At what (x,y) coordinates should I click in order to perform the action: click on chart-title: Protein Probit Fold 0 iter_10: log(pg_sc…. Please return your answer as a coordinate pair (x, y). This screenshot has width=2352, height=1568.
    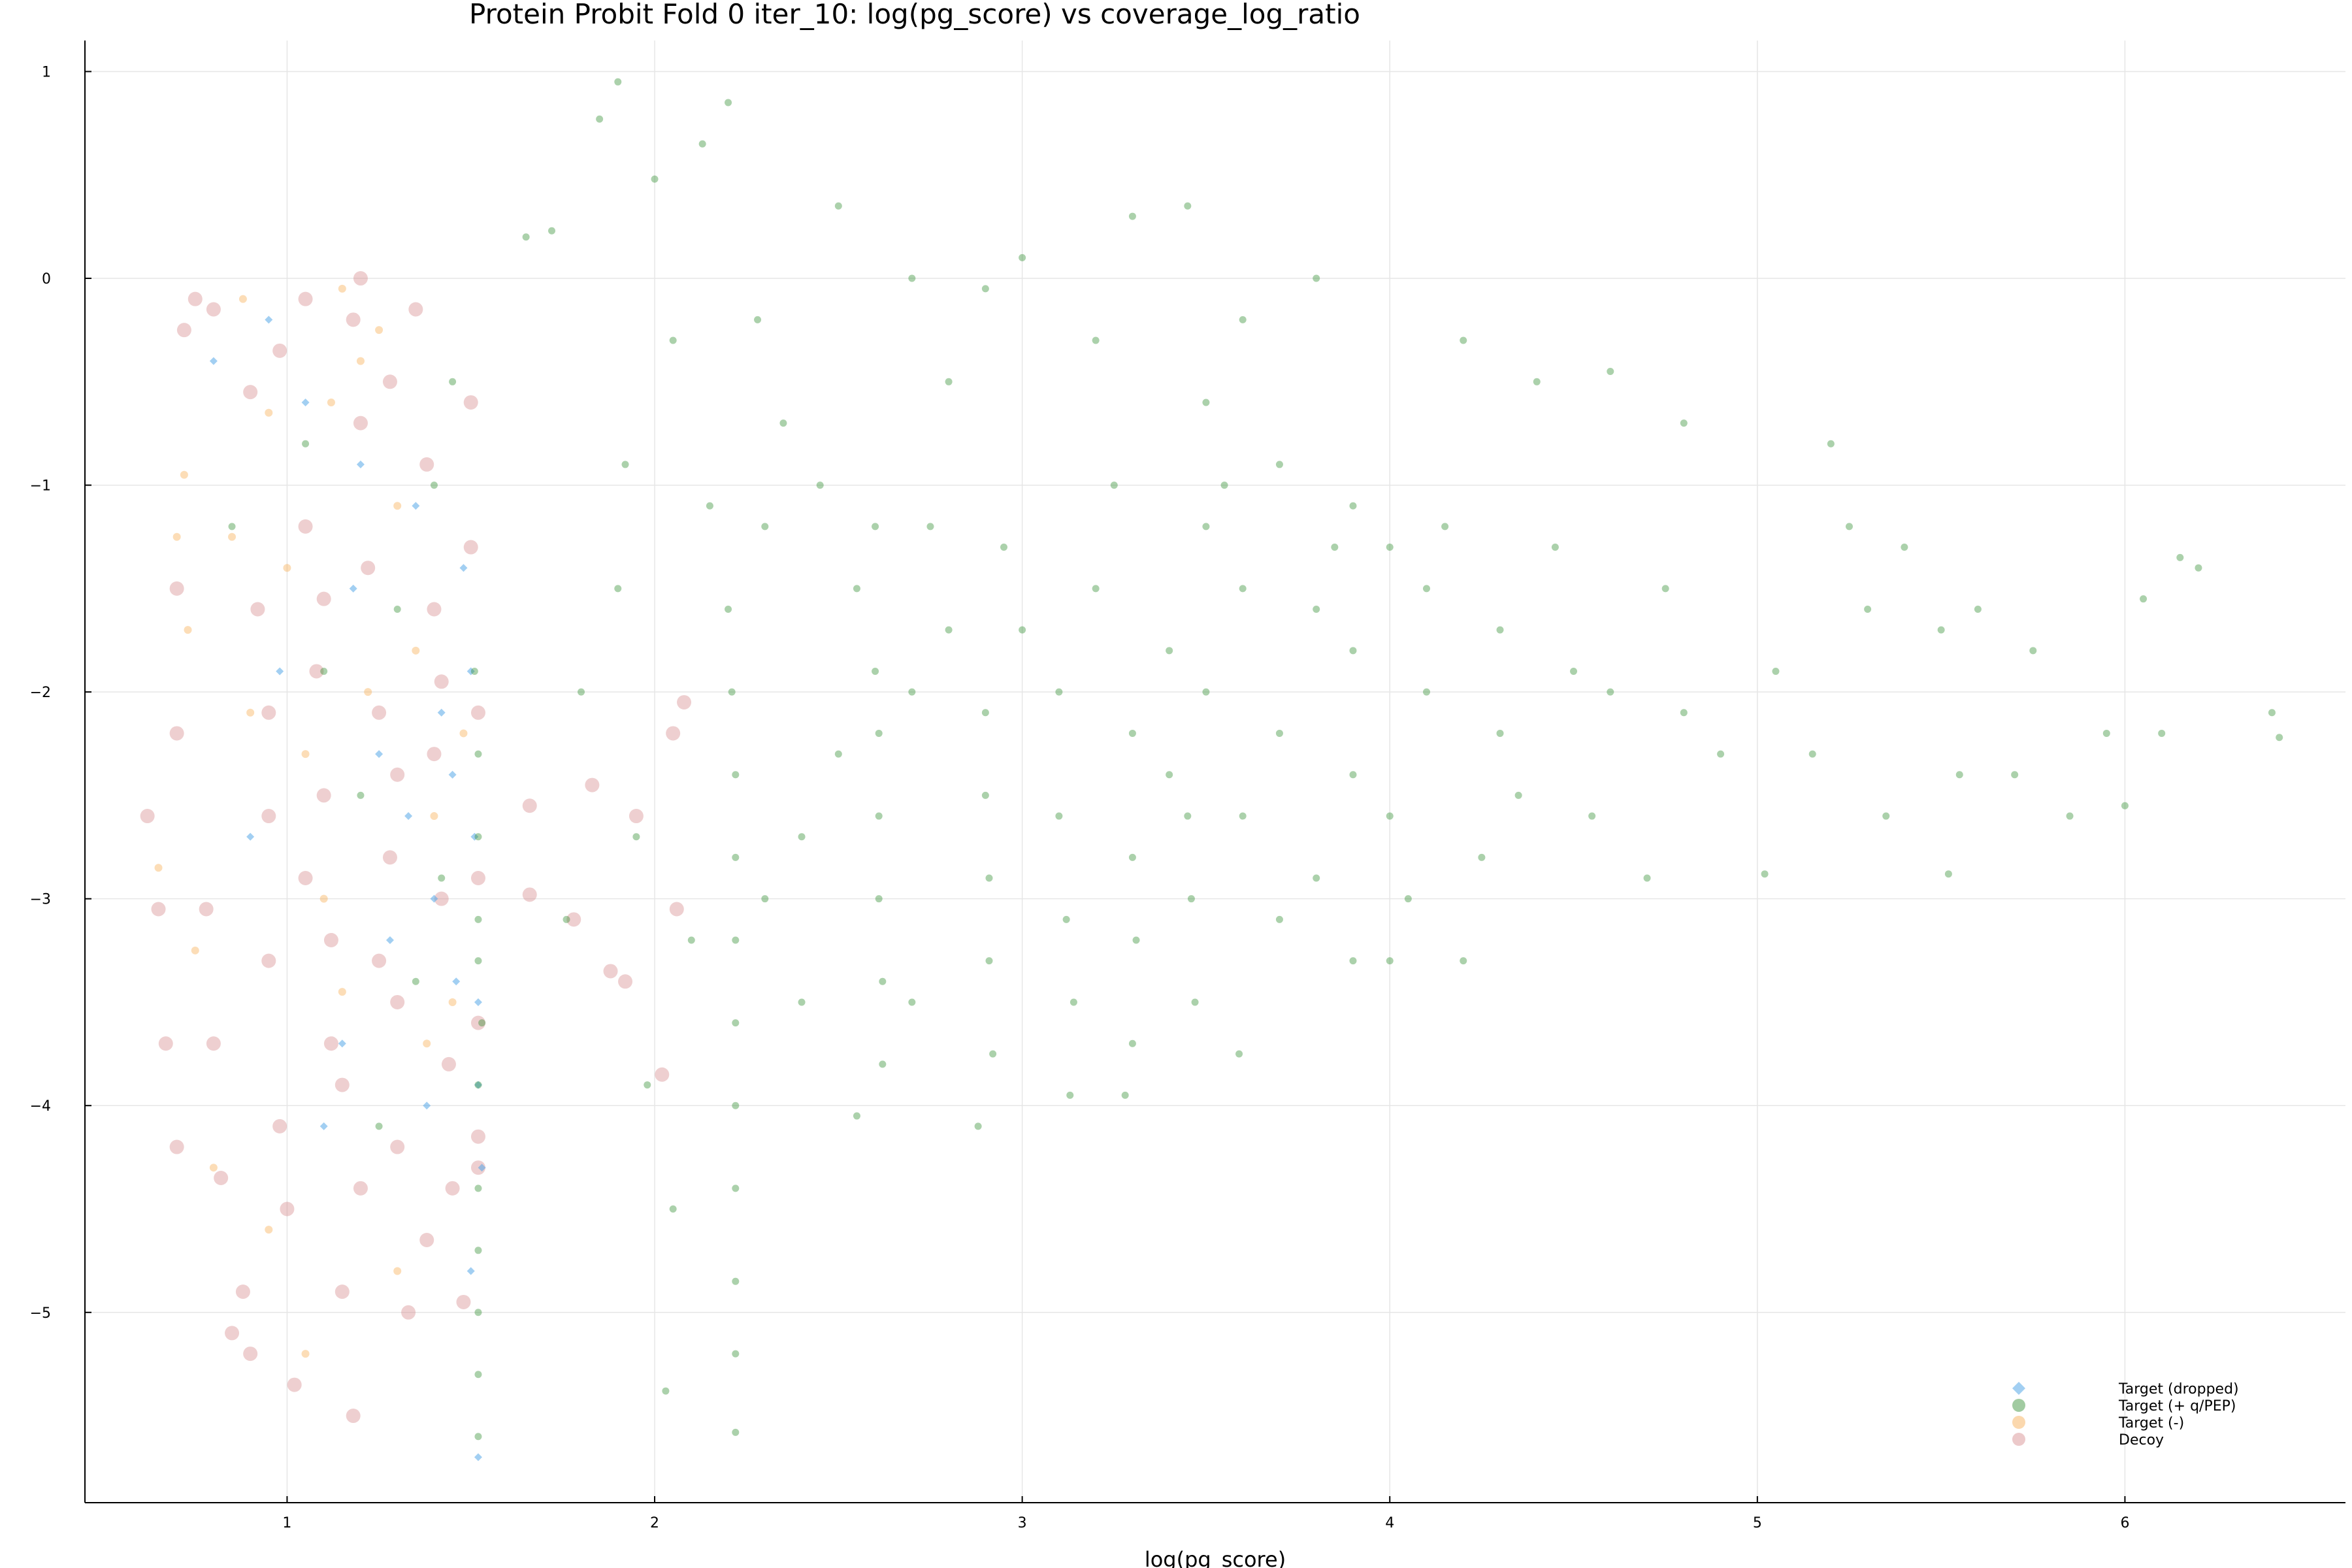
    Looking at the image, I should click on (914, 15).